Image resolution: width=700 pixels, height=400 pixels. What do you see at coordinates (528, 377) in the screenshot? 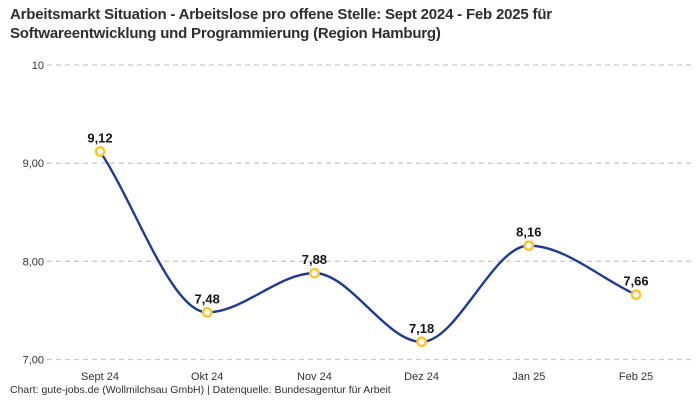
I see `x-tick-label: Jan 25` at bounding box center [528, 377].